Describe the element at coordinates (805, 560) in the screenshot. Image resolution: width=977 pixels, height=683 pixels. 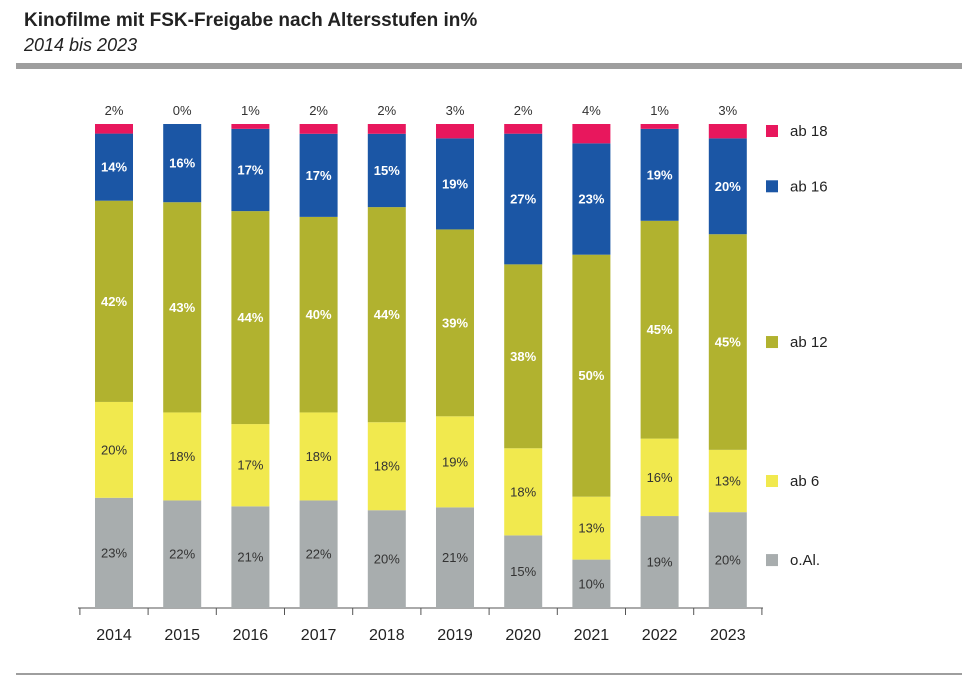
I see `legend-label: o.Al.` at that location.